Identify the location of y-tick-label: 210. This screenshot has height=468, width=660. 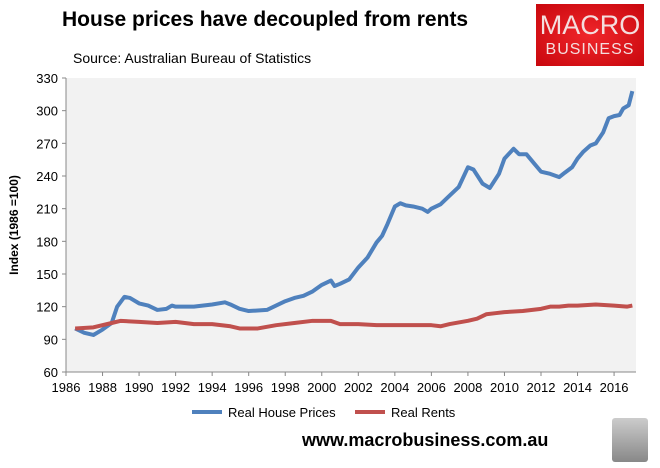
(47, 209).